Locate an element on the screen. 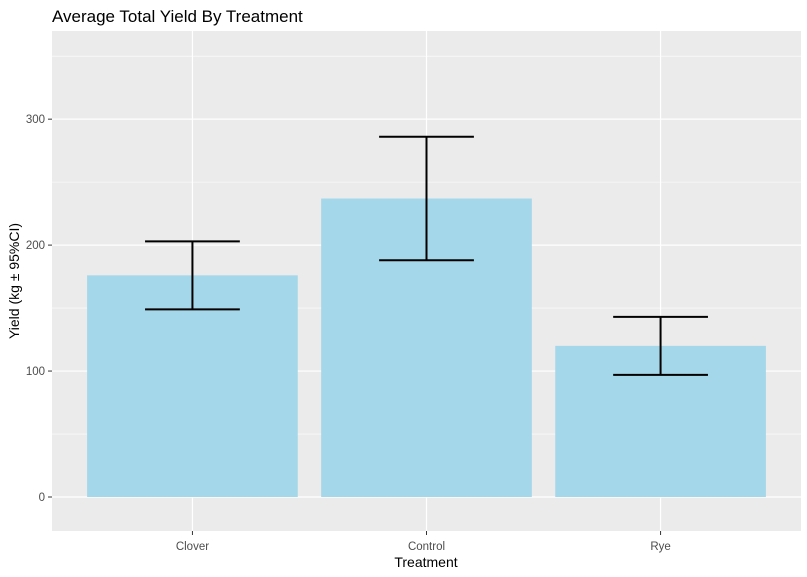 This screenshot has height=577, width=807. y-tick-label: 300 is located at coordinates (35, 120).